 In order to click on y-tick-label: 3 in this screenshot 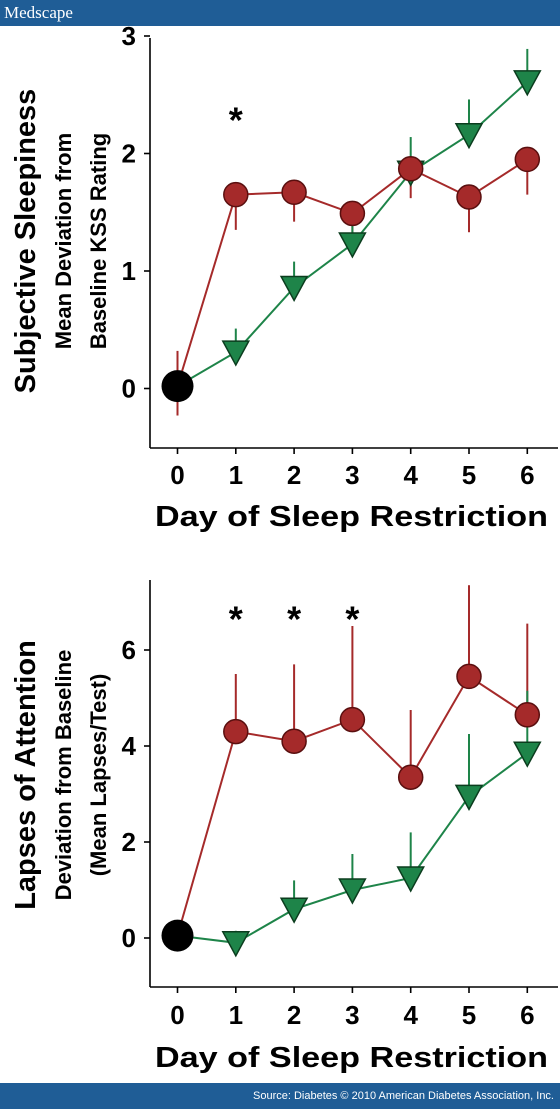, I will do `click(129, 36)`.